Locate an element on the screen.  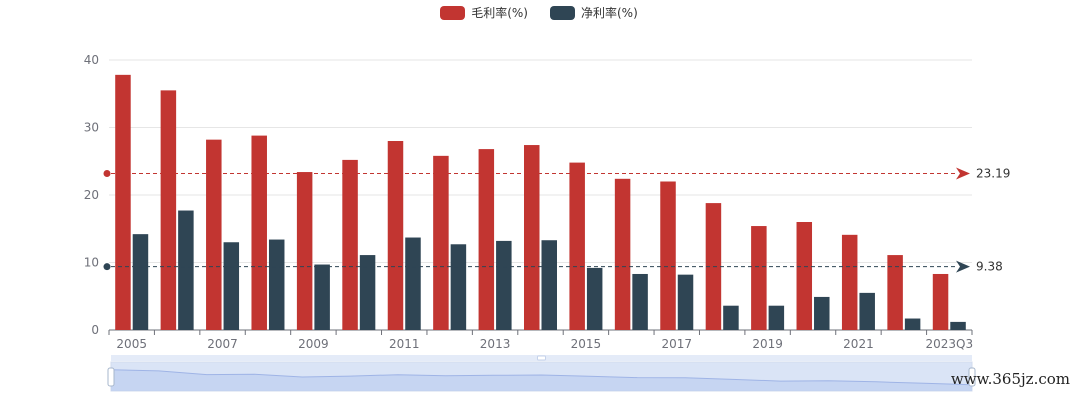
y-tick-label: 20 is located at coordinates (91, 195).